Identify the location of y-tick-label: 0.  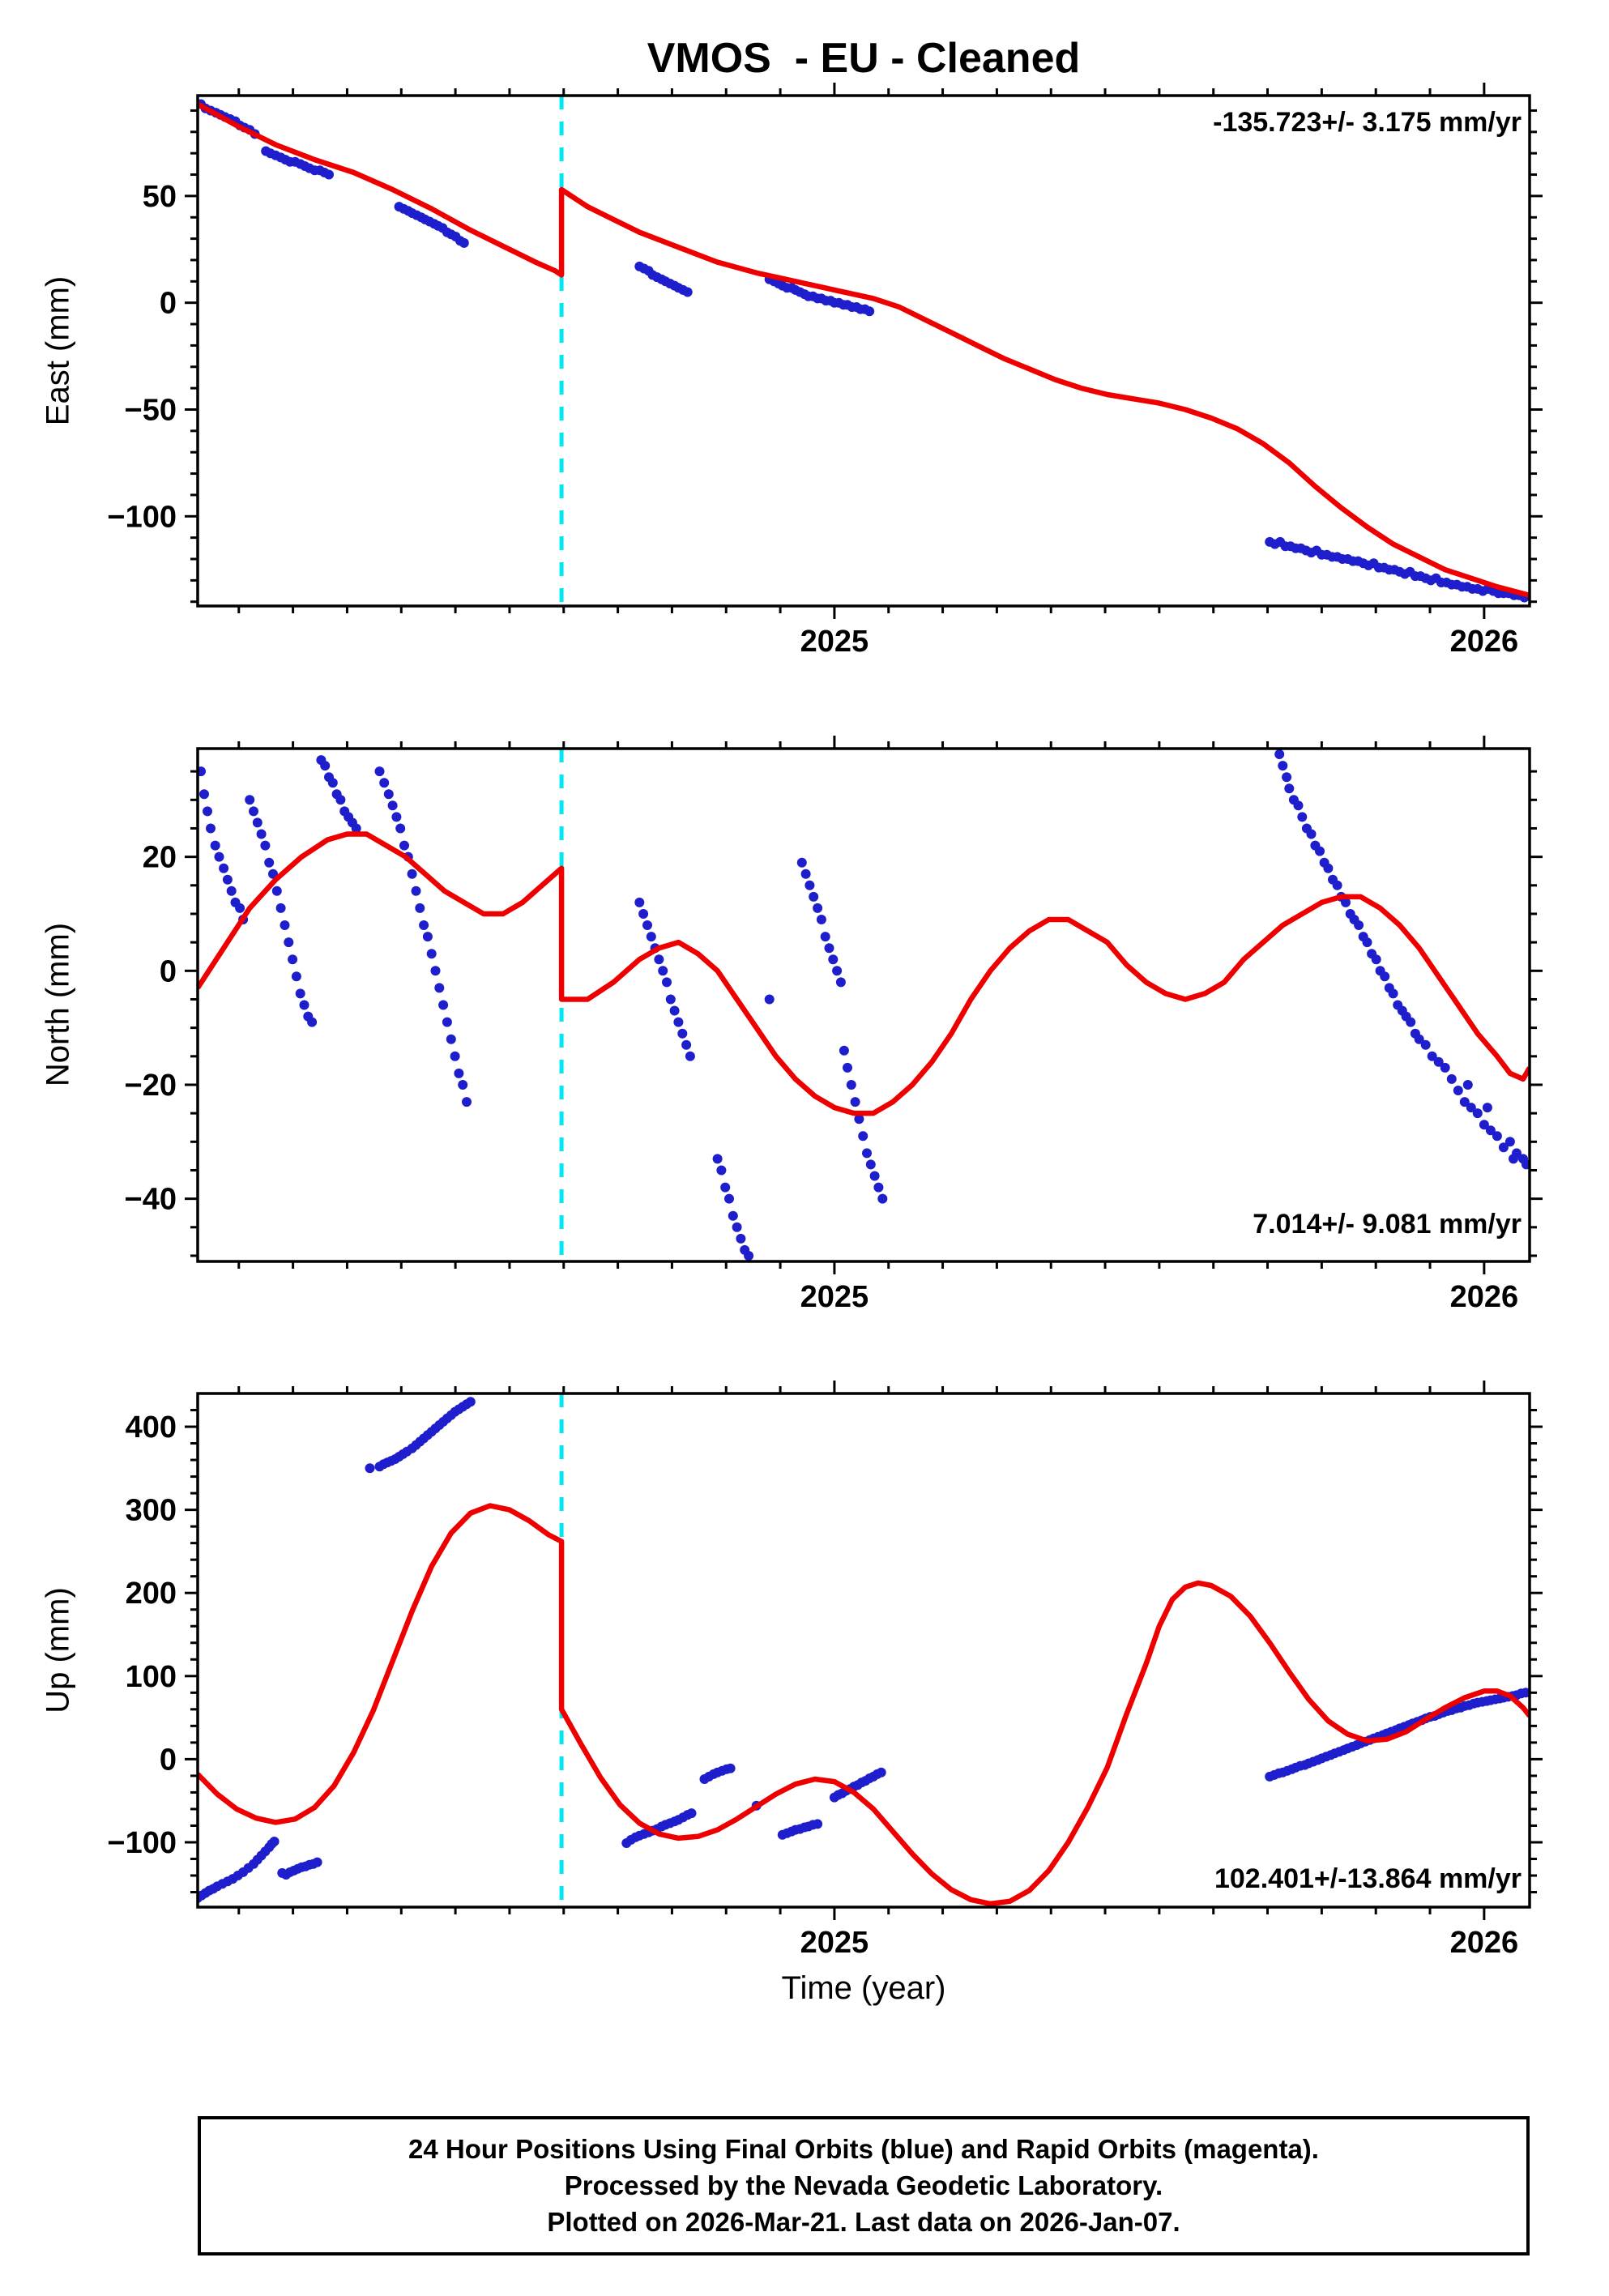
(168, 1760).